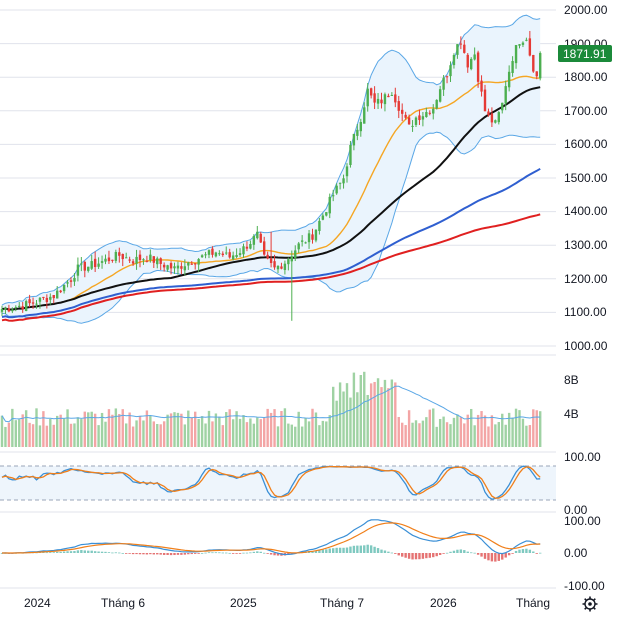  Describe the element at coordinates (586, 178) in the screenshot. I see `price-tick: 1500.00` at that location.